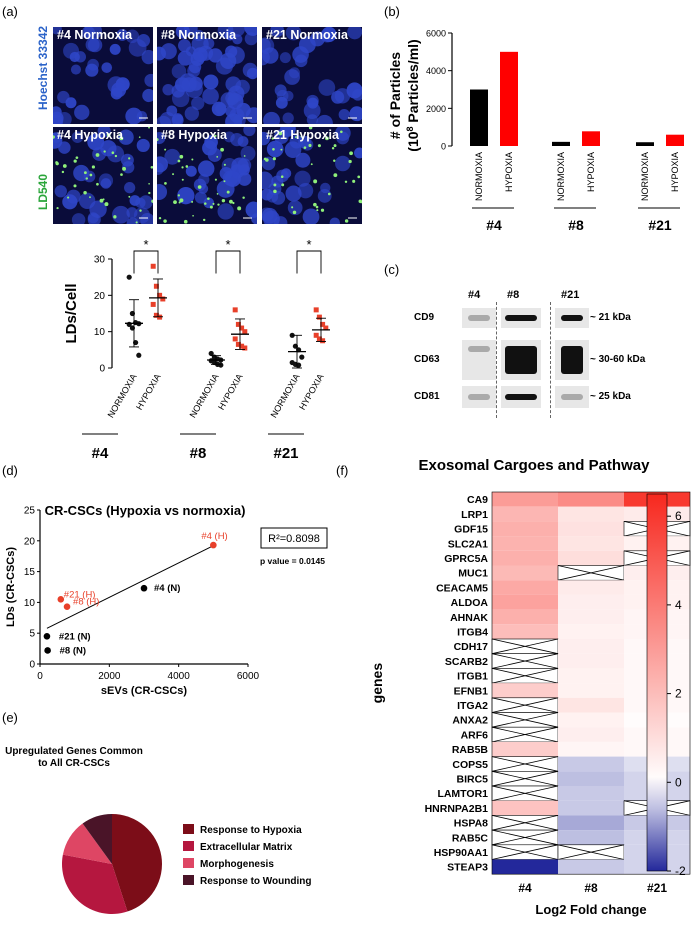 The image size is (700, 927). Describe the element at coordinates (472, 633) in the screenshot. I see `gene-label: ITGB4` at that location.